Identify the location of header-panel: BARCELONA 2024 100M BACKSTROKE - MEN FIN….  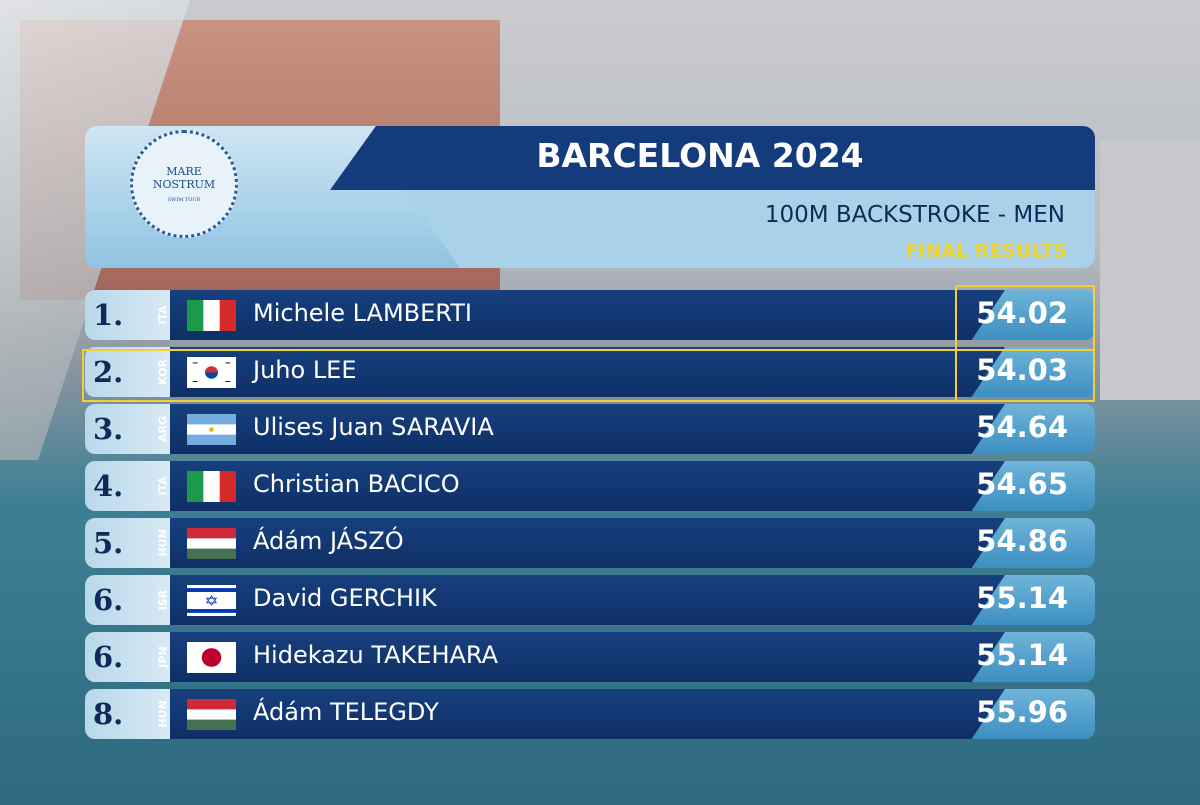
(590, 197).